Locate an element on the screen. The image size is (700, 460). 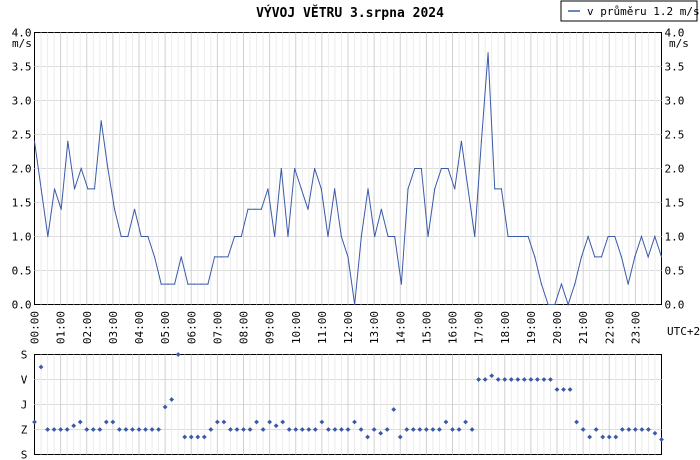
time-x-tick: 05:00 is located at coordinates (165, 327).